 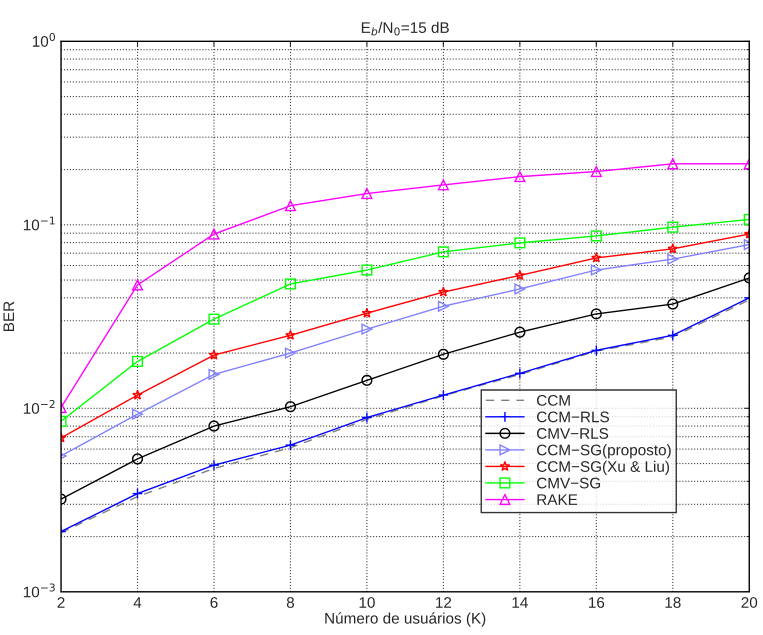 What do you see at coordinates (604, 451) in the screenshot?
I see `legend-label: CCM−SG(proposto)` at bounding box center [604, 451].